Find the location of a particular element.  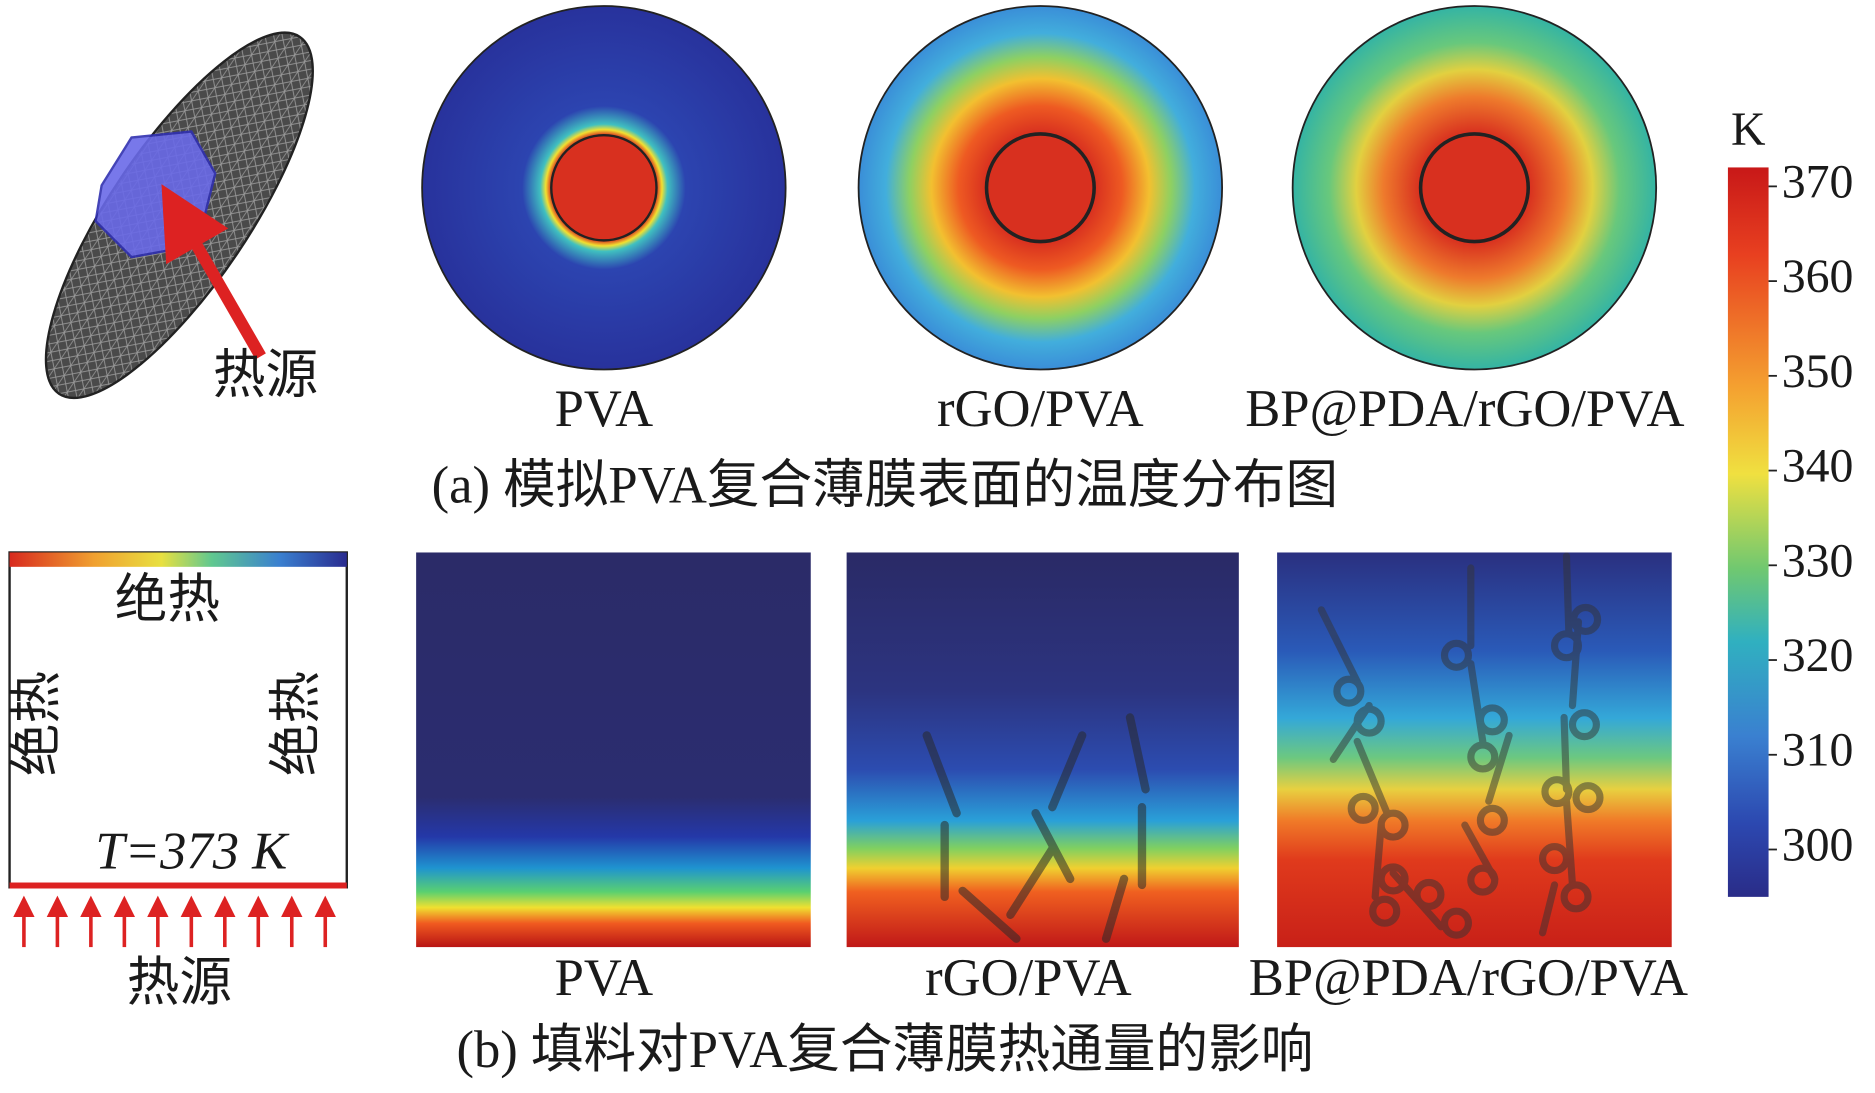

colorbar-tick-label: 300 is located at coordinates (1818, 844).